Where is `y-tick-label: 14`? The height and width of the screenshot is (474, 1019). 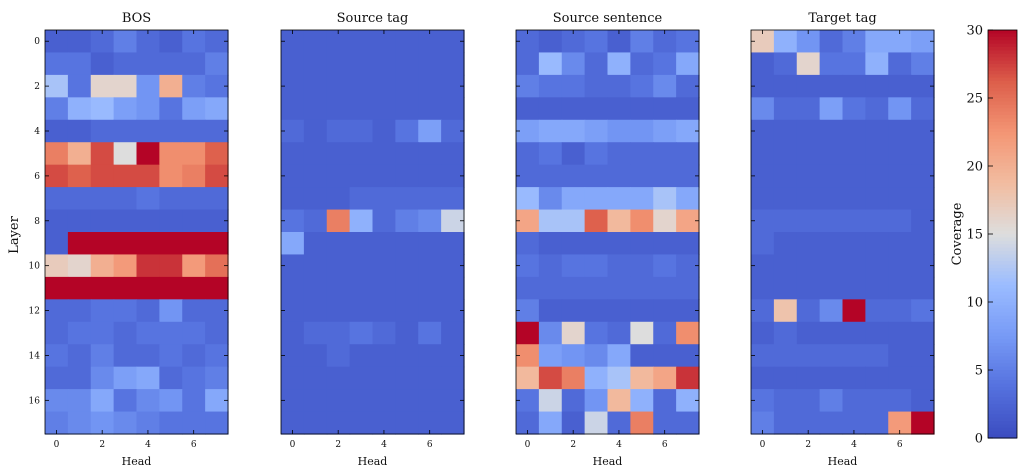 y-tick-label: 14 is located at coordinates (35, 356).